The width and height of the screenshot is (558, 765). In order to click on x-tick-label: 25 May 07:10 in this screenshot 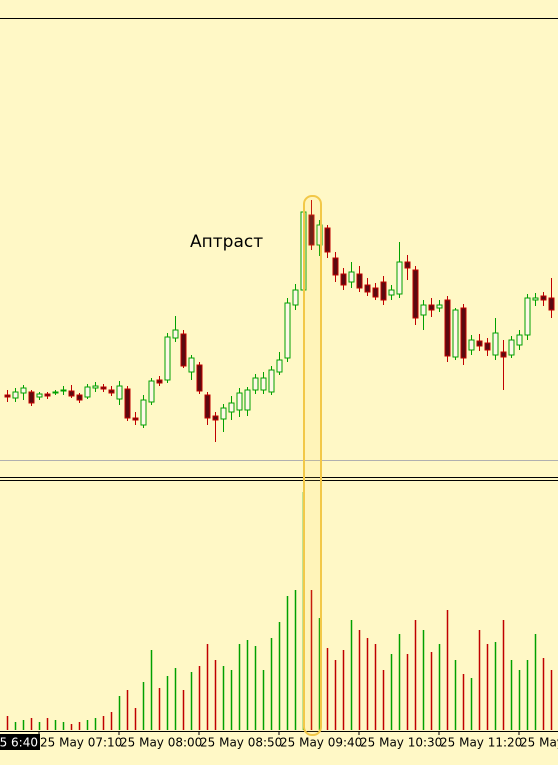, I will do `click(81, 743)`.